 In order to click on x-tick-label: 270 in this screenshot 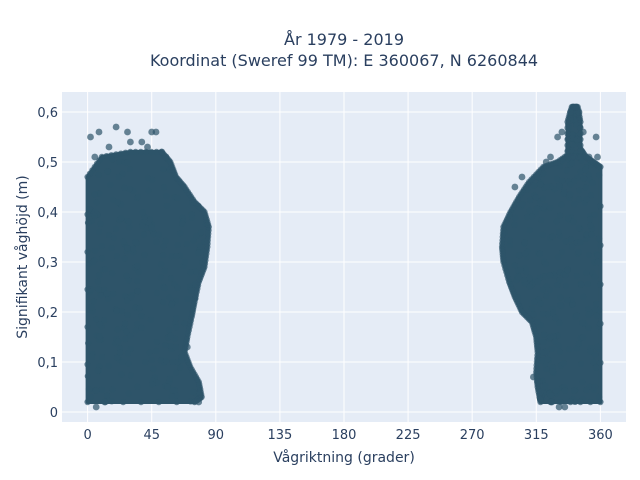, I will do `click(472, 435)`.